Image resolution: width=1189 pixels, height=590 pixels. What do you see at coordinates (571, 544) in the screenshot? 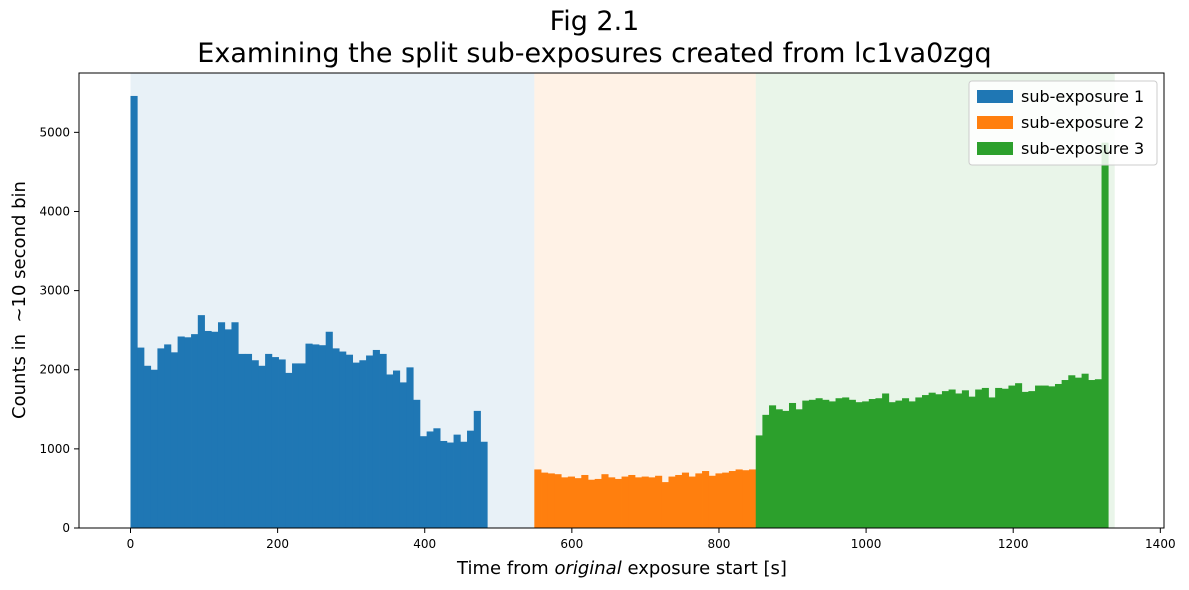
I see `x-tick-label: 600` at bounding box center [571, 544].